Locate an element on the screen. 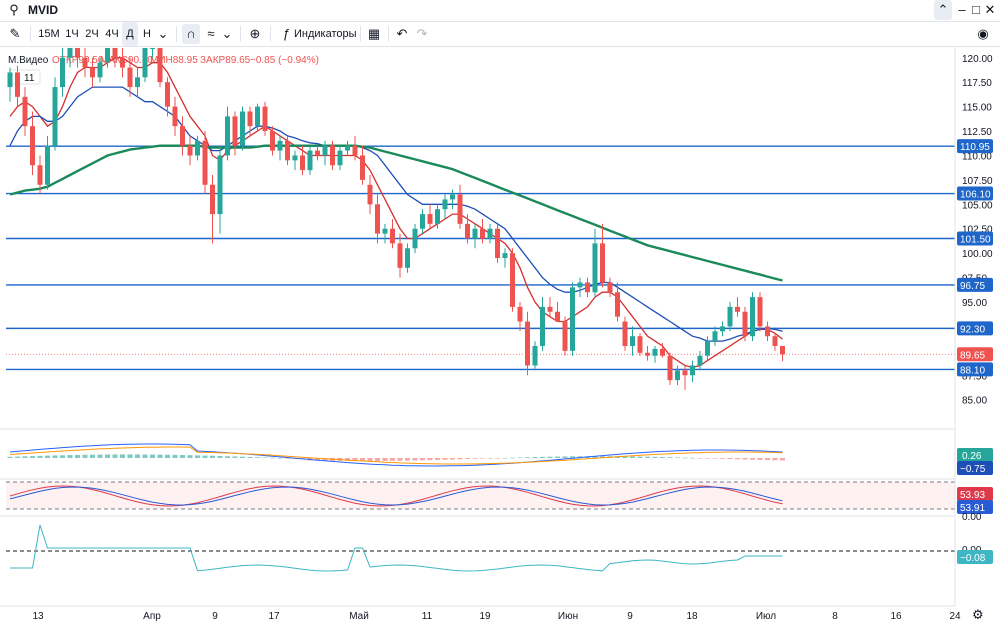 This screenshot has width=1000, height=626. time-tick-label: 19 is located at coordinates (485, 616).